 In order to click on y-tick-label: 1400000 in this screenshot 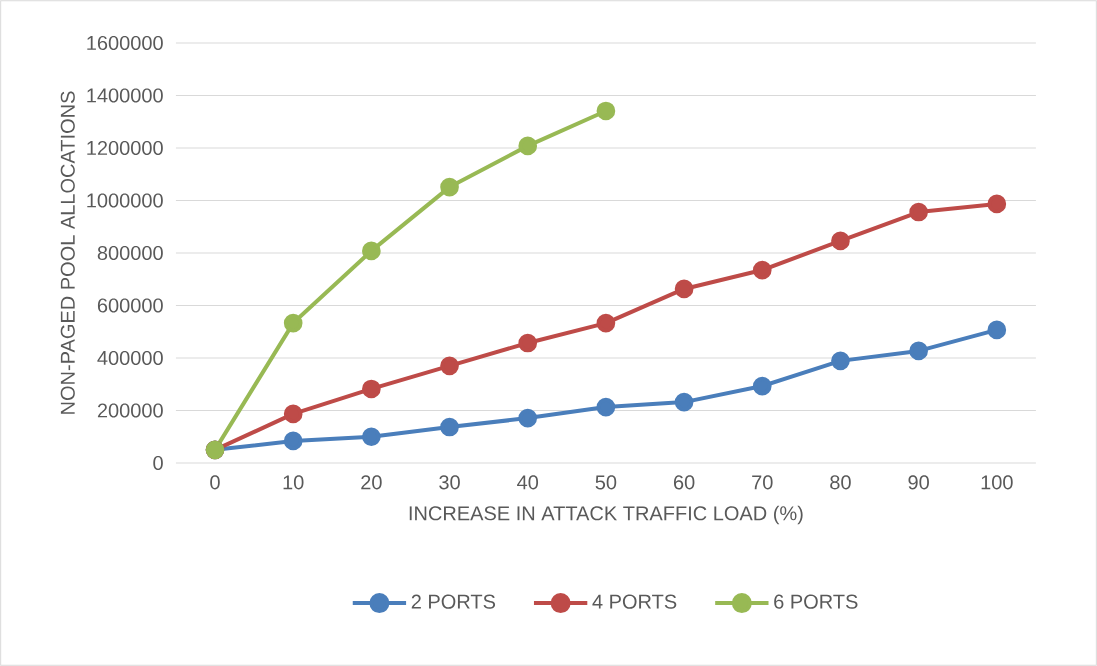, I will do `click(125, 95)`.